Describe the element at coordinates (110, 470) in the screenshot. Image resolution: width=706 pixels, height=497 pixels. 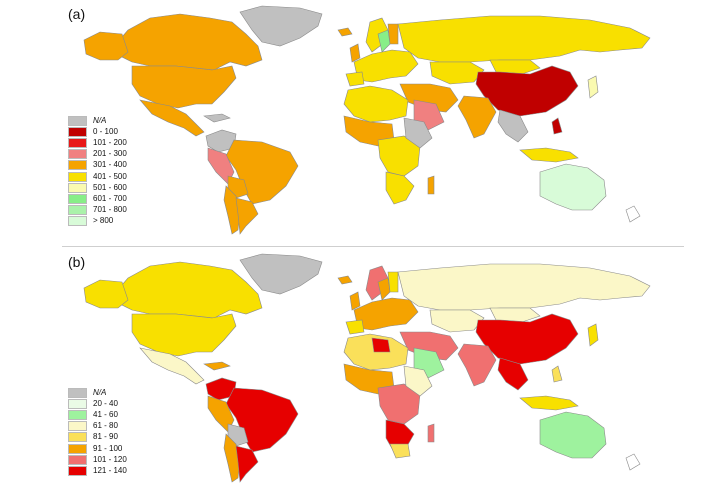
I see `legend-label: 121 - 140` at that location.